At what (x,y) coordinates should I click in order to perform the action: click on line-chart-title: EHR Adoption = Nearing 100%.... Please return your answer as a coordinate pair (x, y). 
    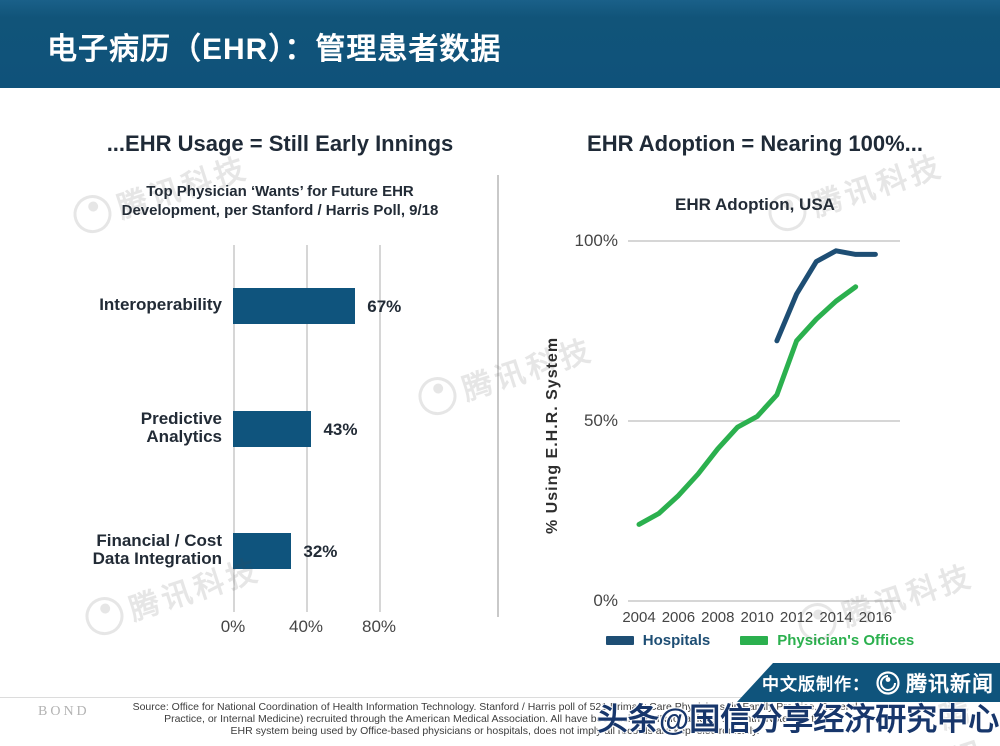
    Looking at the image, I should click on (755, 143).